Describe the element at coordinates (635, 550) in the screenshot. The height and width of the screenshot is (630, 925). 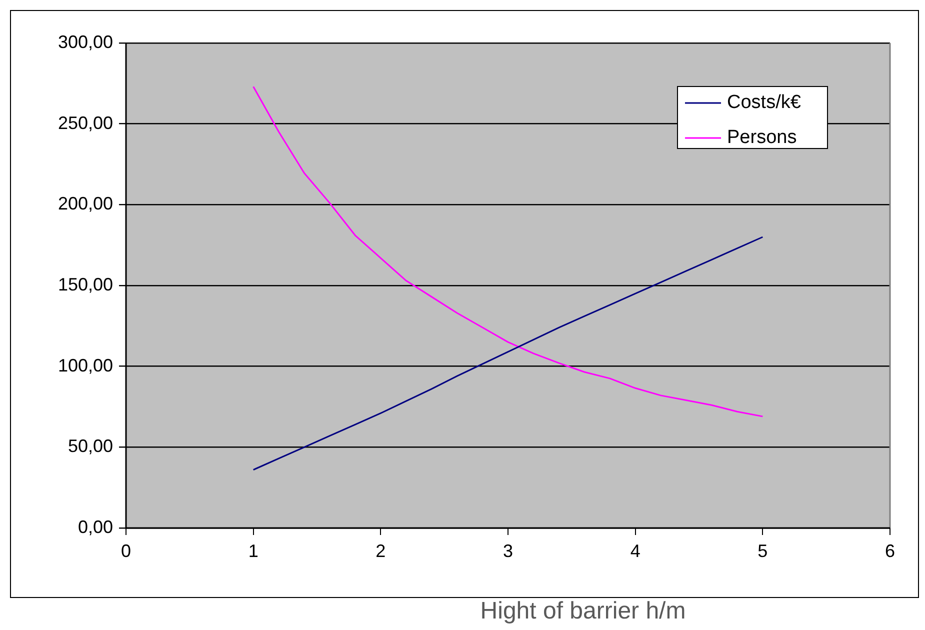
I see `x-tick-label: 4` at that location.